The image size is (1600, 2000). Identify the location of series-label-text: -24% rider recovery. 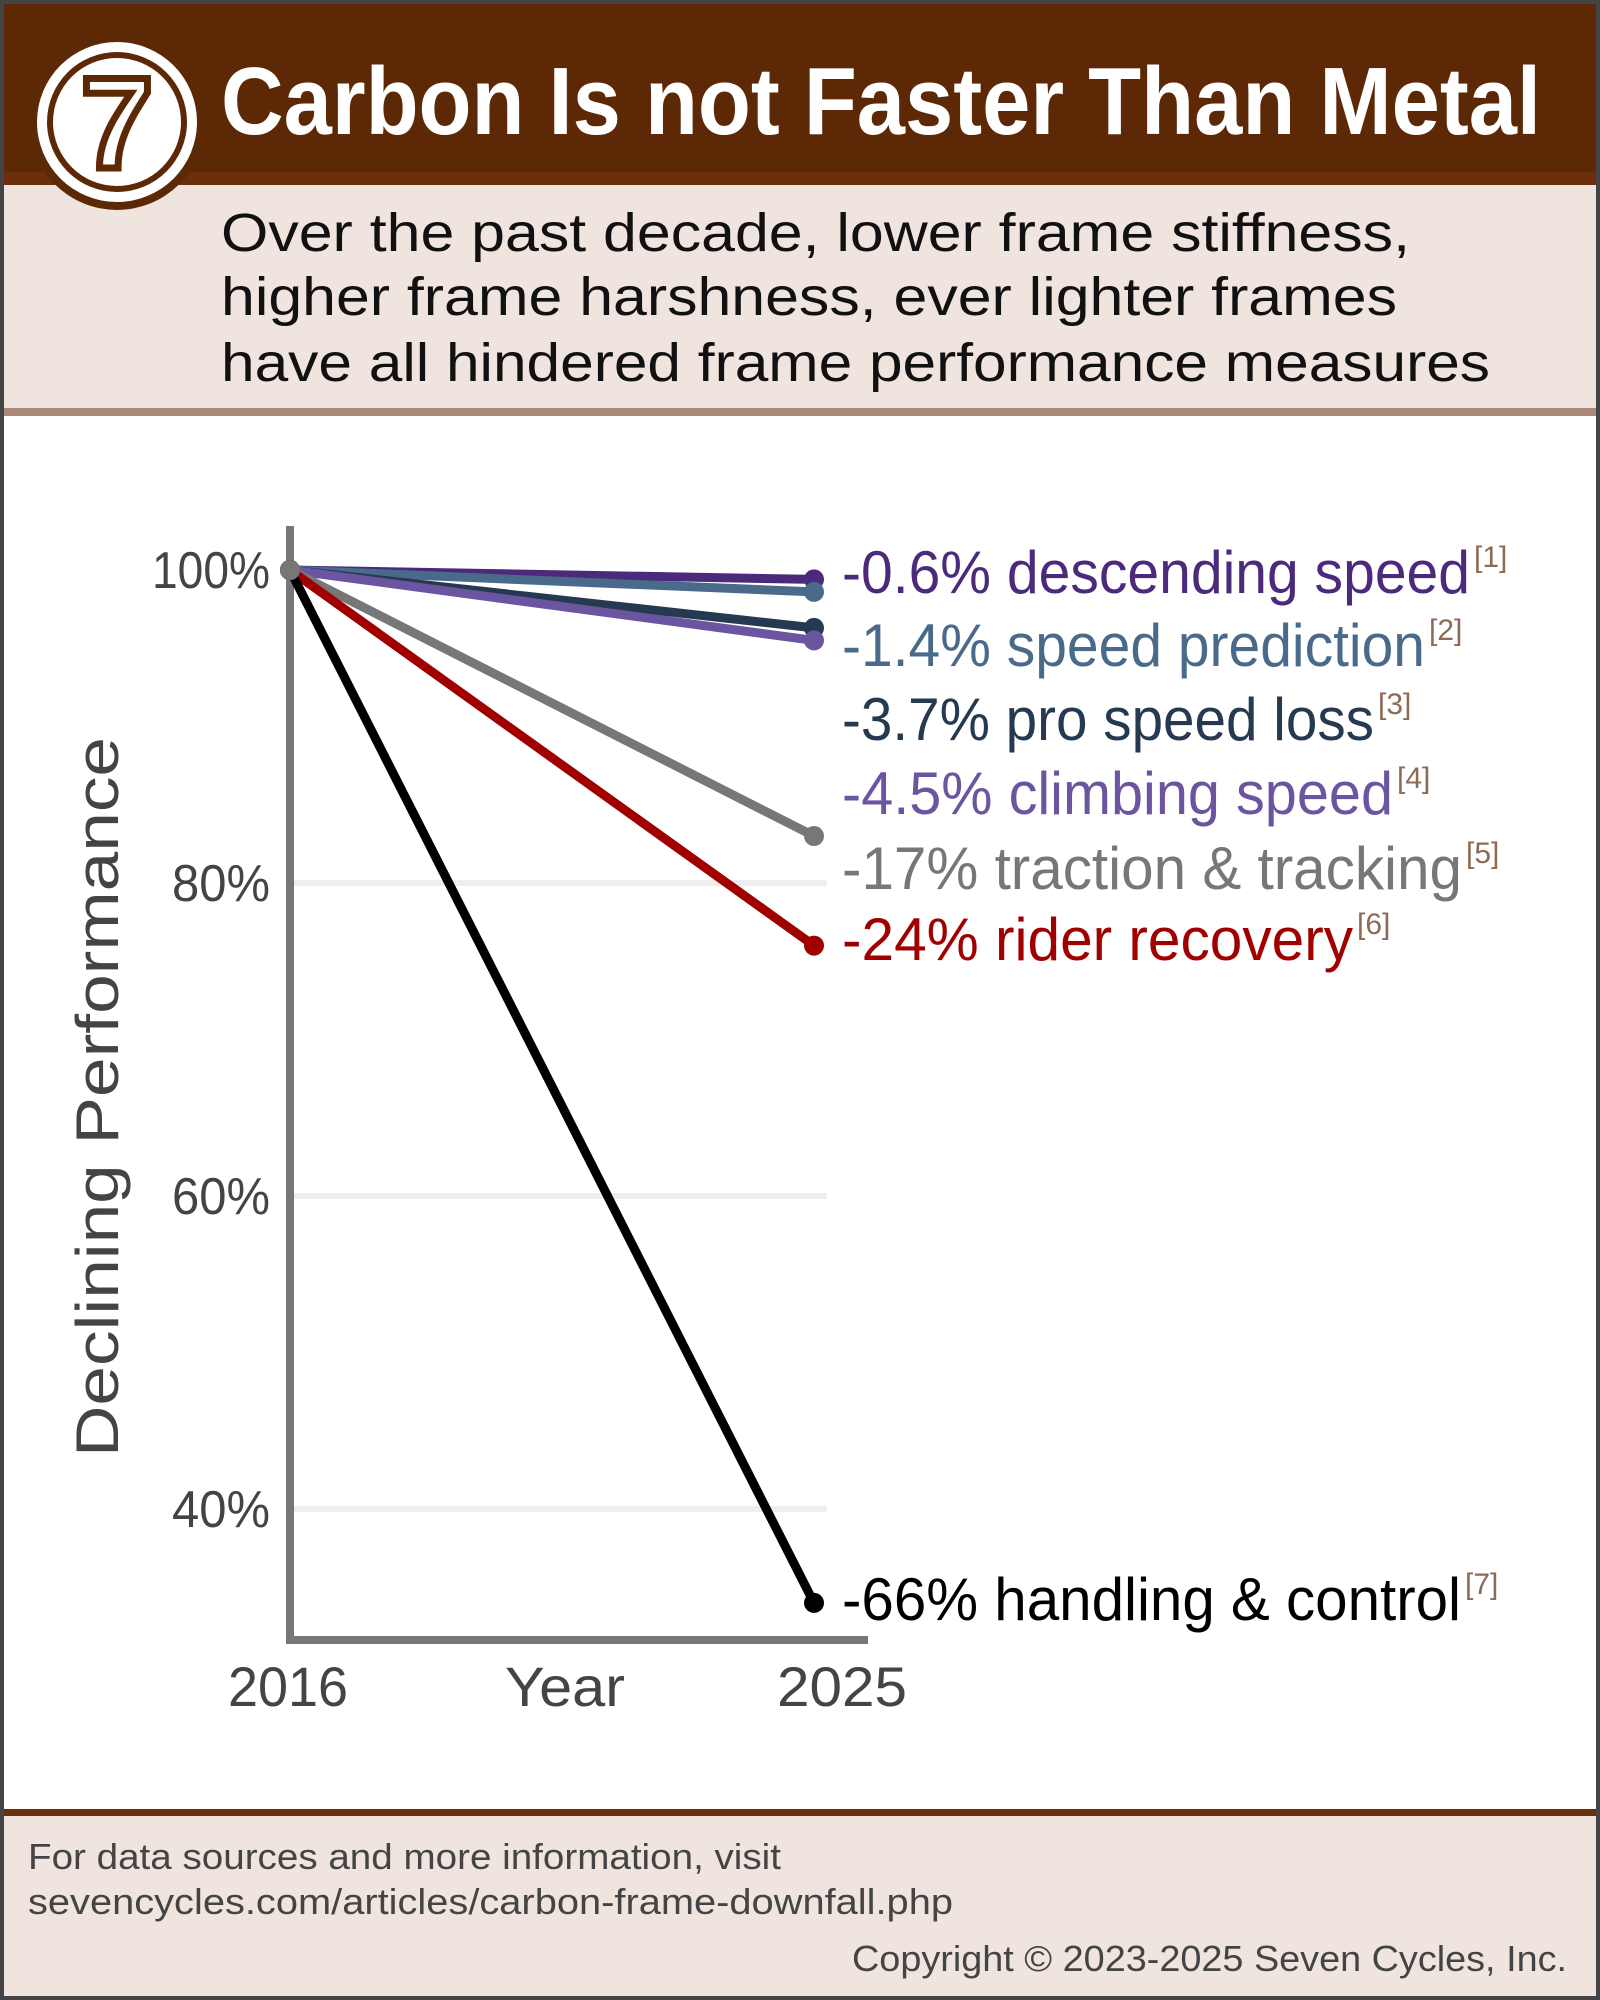
(1097, 939).